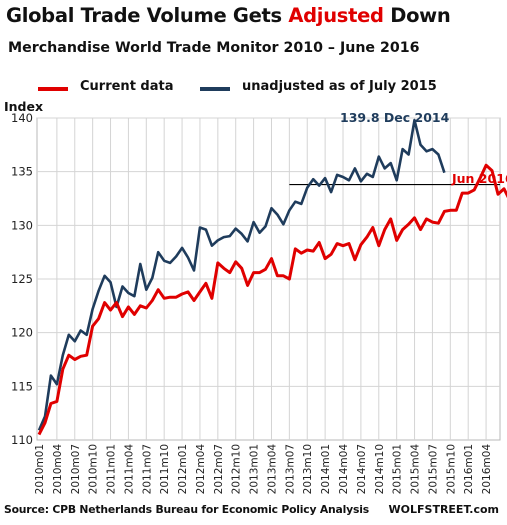  Describe the element at coordinates (398, 469) in the screenshot. I see `x-tick-label: 2015m01` at that location.